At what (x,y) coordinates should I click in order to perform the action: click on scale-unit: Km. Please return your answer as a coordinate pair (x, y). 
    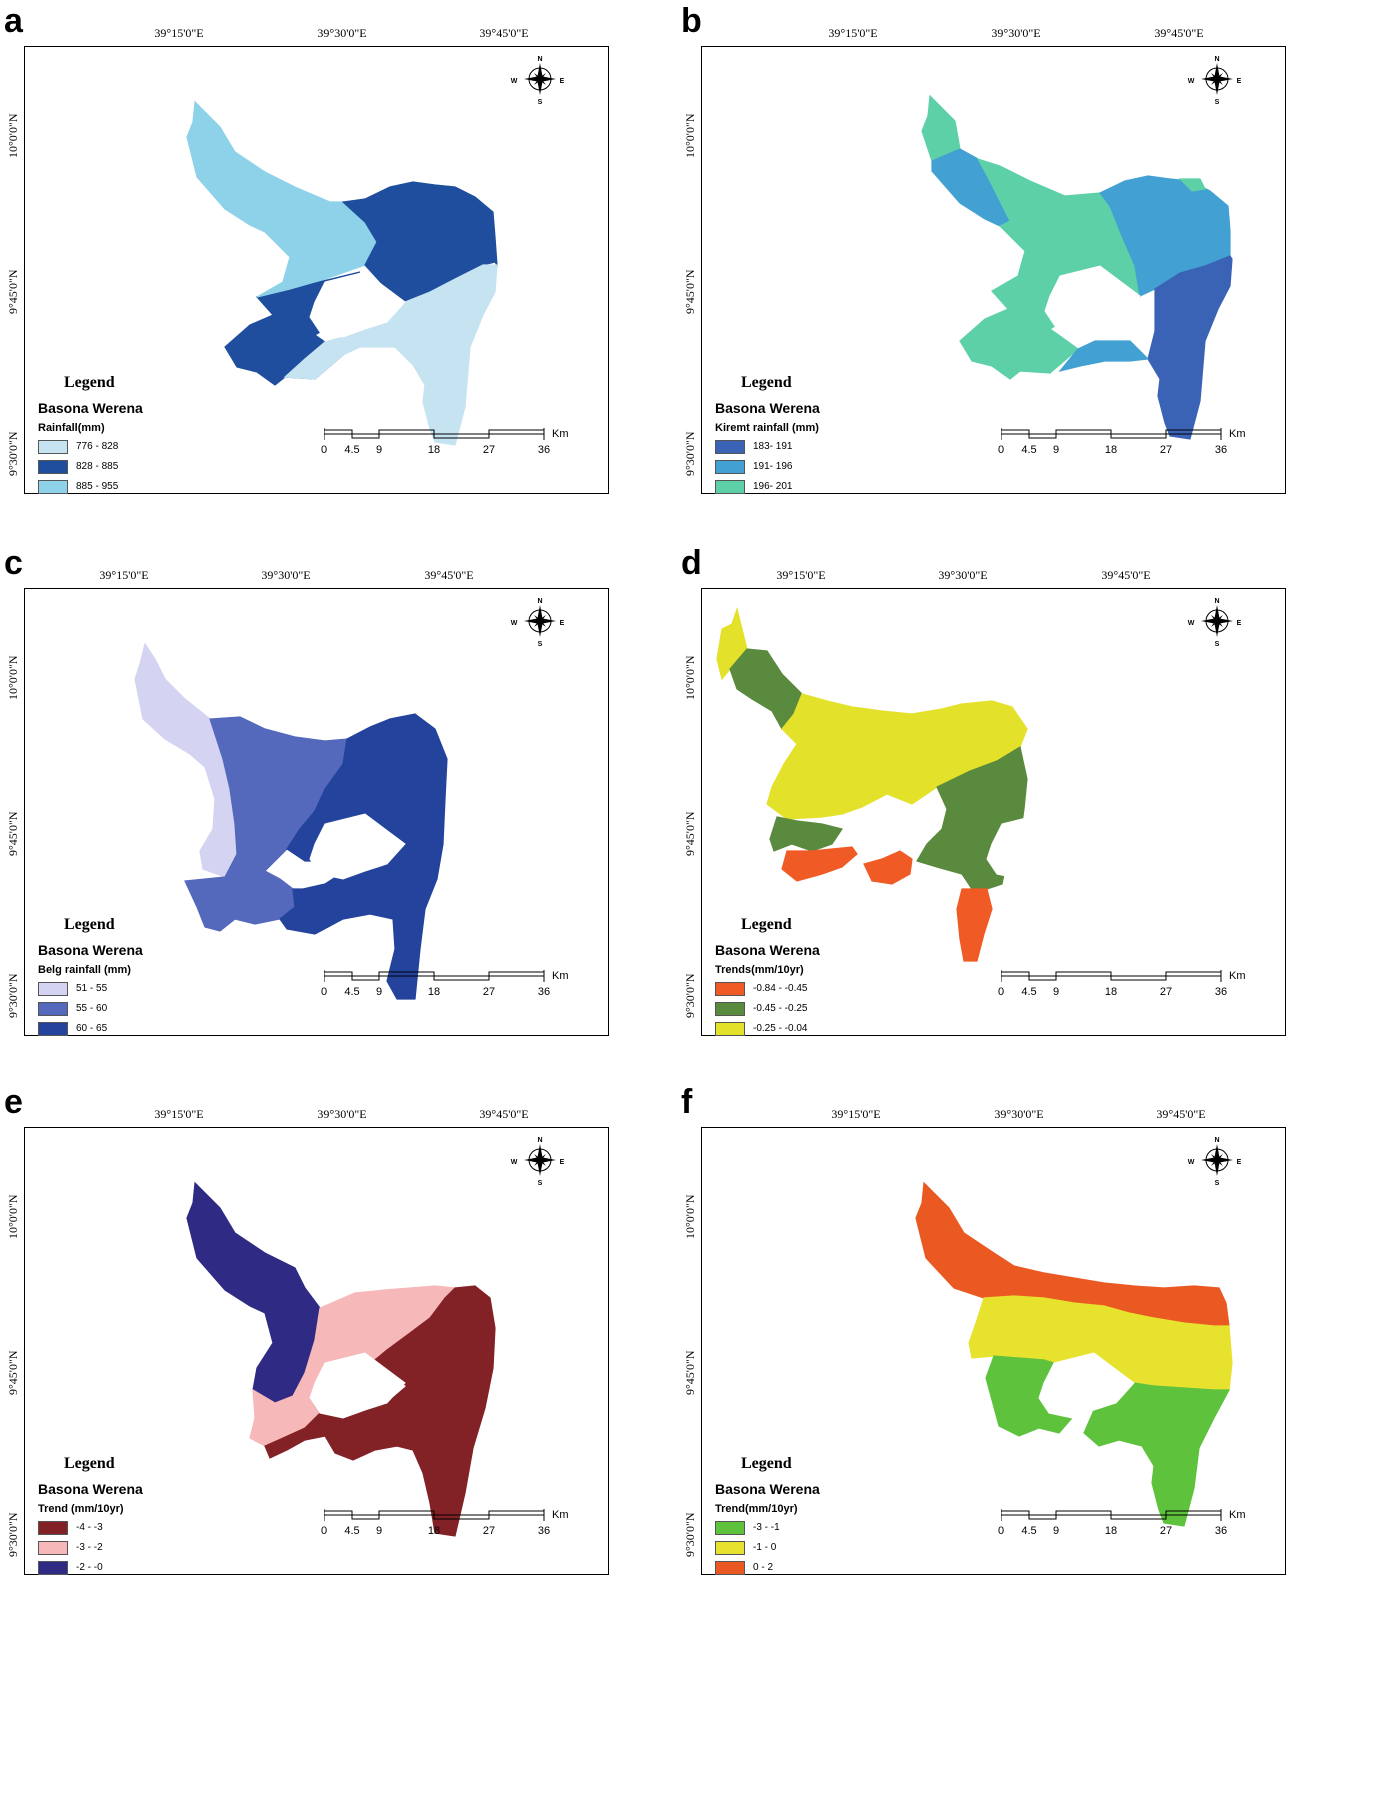
    Looking at the image, I should click on (560, 1515).